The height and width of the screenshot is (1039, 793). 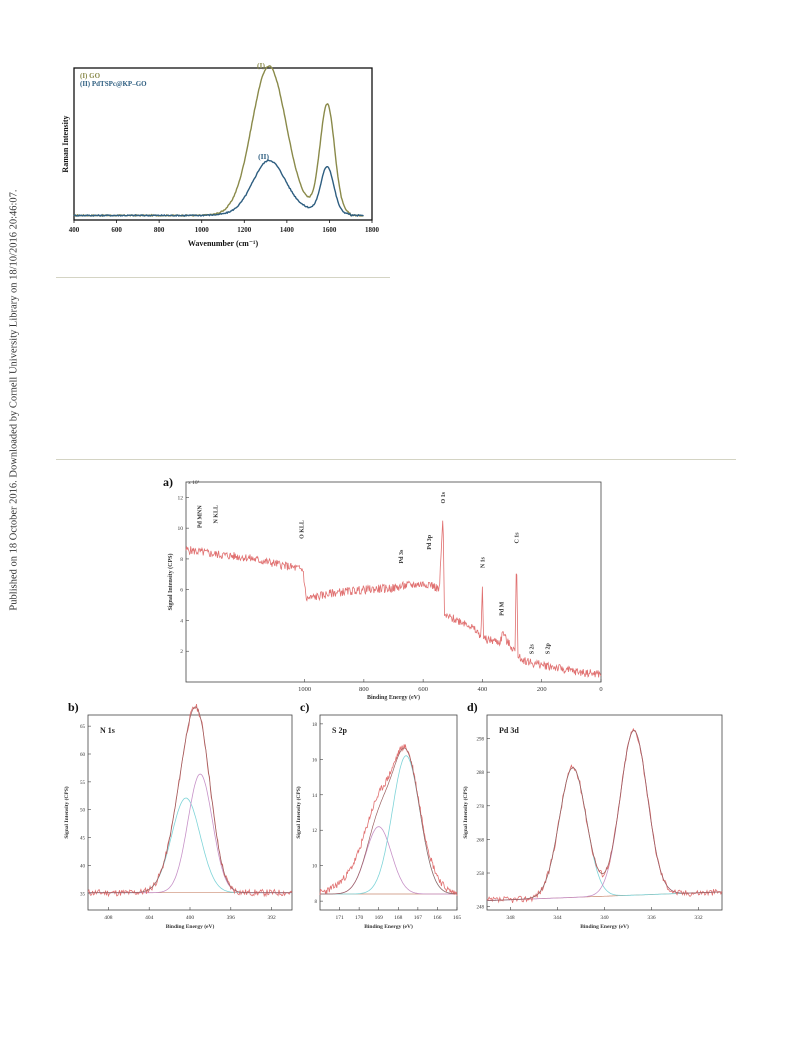 What do you see at coordinates (181, 591) in the screenshot?
I see `survey-y-tick-label: 6` at bounding box center [181, 591].